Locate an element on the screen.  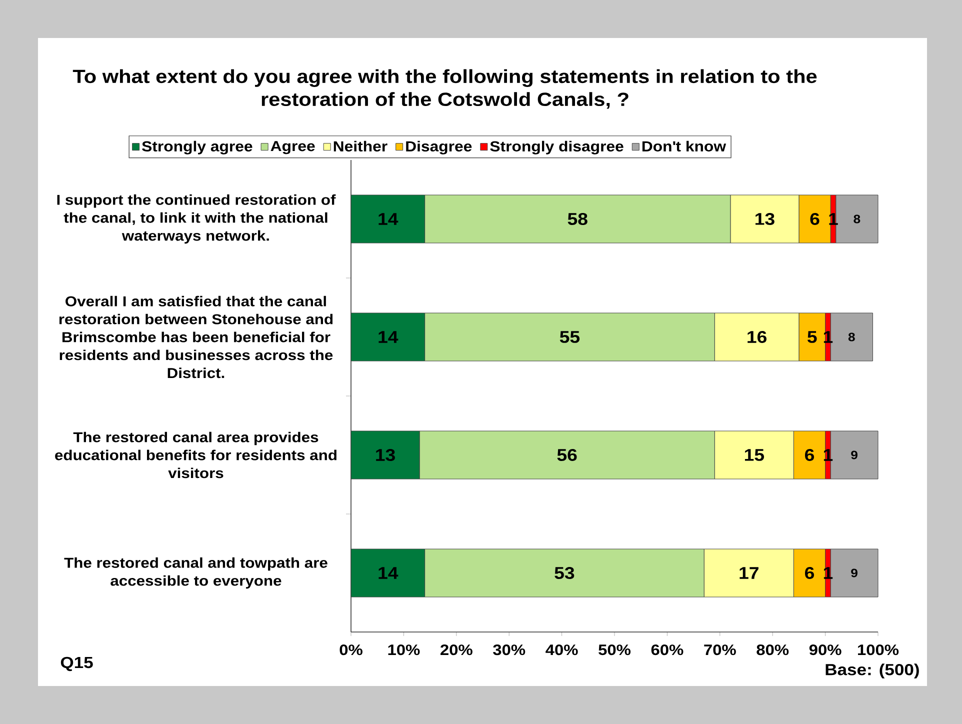
legend-label: Agree is located at coordinates (292, 147).